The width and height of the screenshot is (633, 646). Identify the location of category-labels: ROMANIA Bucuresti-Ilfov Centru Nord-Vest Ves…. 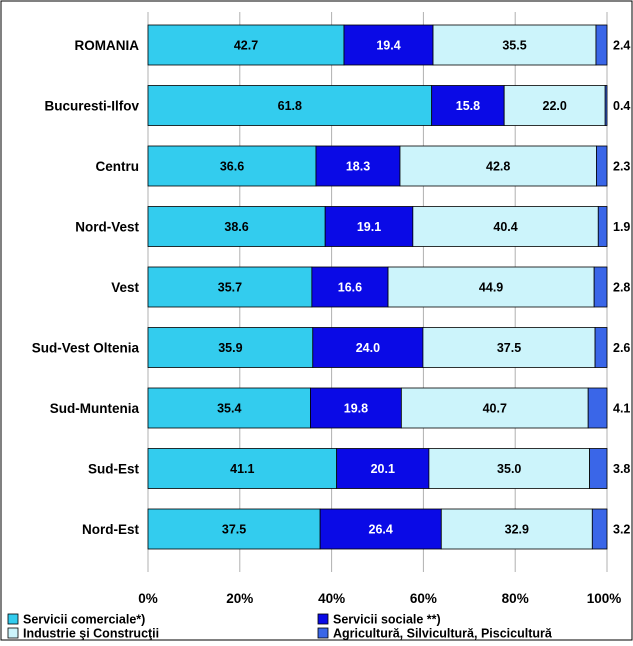
(86, 287).